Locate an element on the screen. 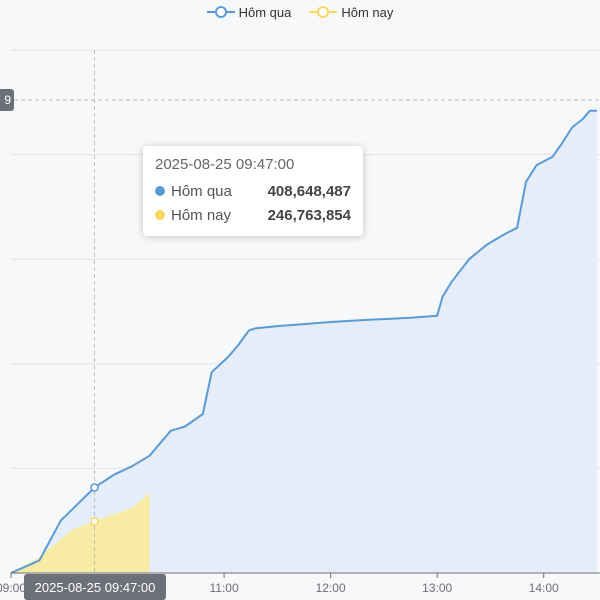 This screenshot has height=600, width=600. legend-item-today: Hôm nay is located at coordinates (351, 12).